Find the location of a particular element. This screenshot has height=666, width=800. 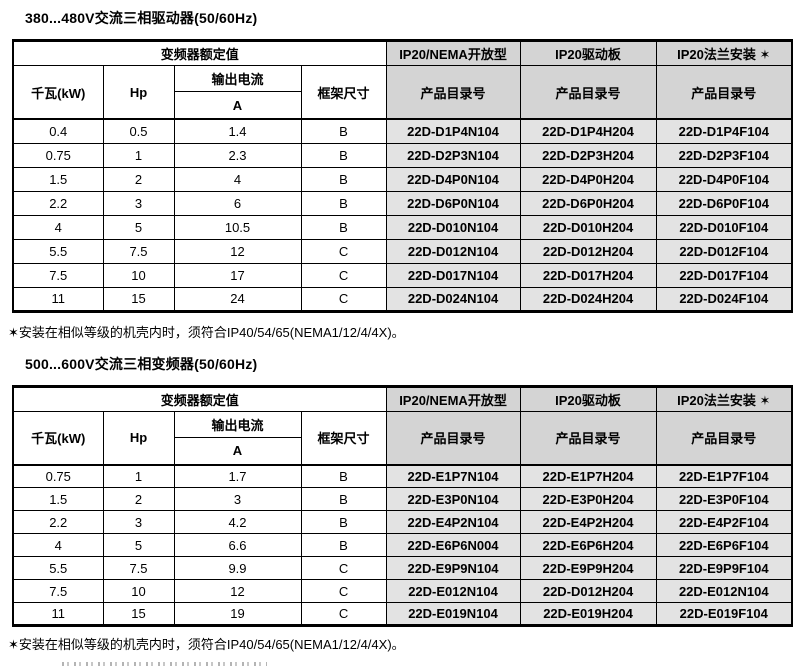

cell-plate: 22D-D2P3H204 is located at coordinates (588, 155).